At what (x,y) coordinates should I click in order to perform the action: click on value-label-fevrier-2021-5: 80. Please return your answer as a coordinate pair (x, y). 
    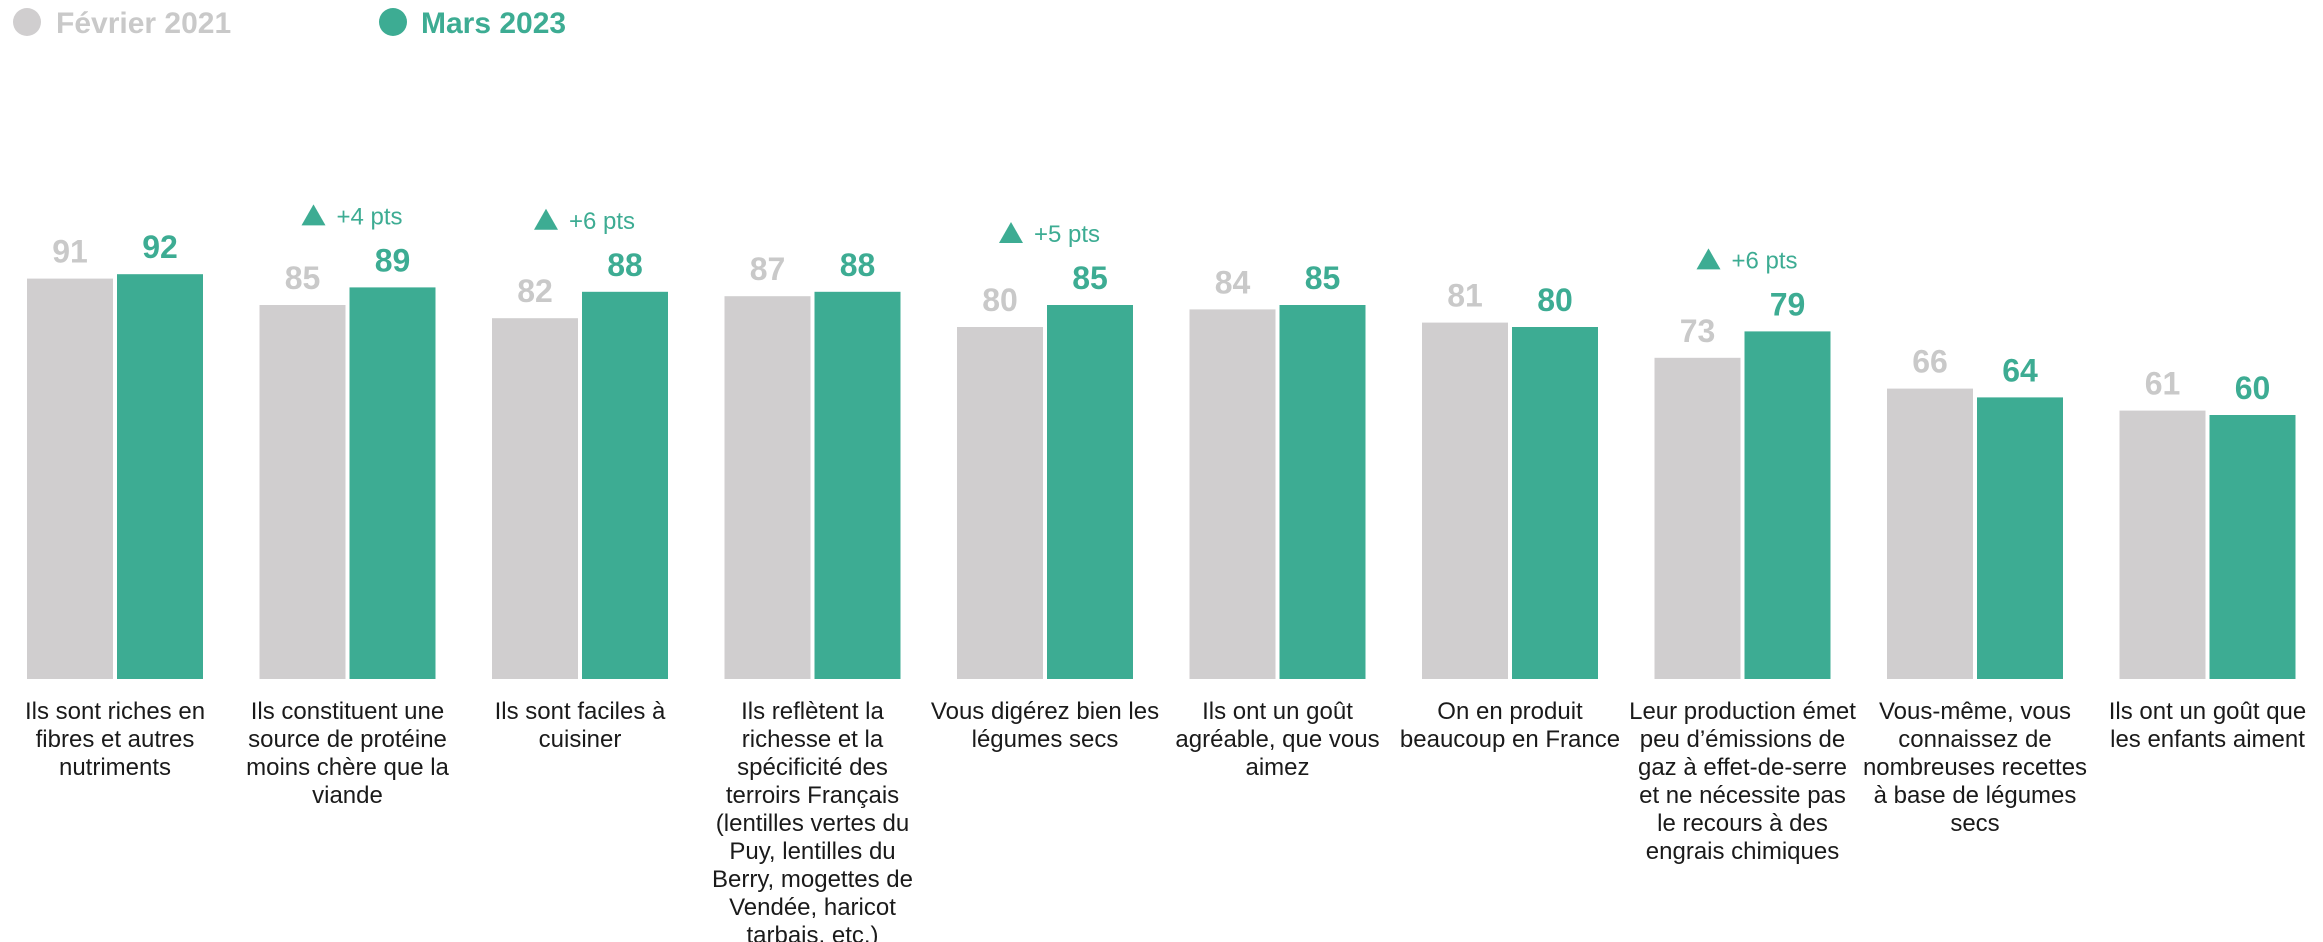
    Looking at the image, I should click on (1000, 300).